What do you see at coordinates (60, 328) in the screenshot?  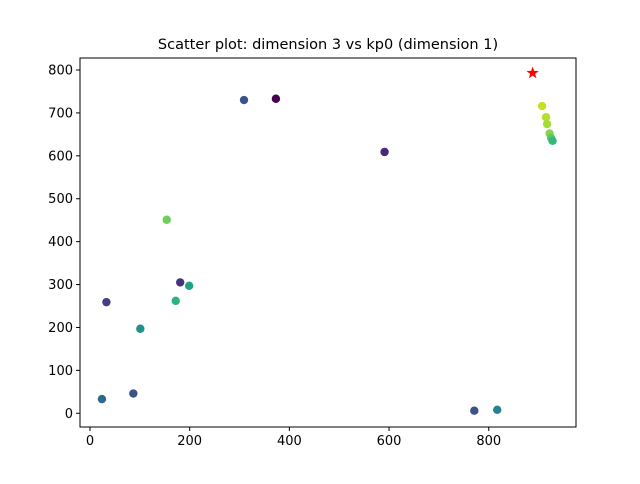 I see `y-tick-label: 200` at bounding box center [60, 328].